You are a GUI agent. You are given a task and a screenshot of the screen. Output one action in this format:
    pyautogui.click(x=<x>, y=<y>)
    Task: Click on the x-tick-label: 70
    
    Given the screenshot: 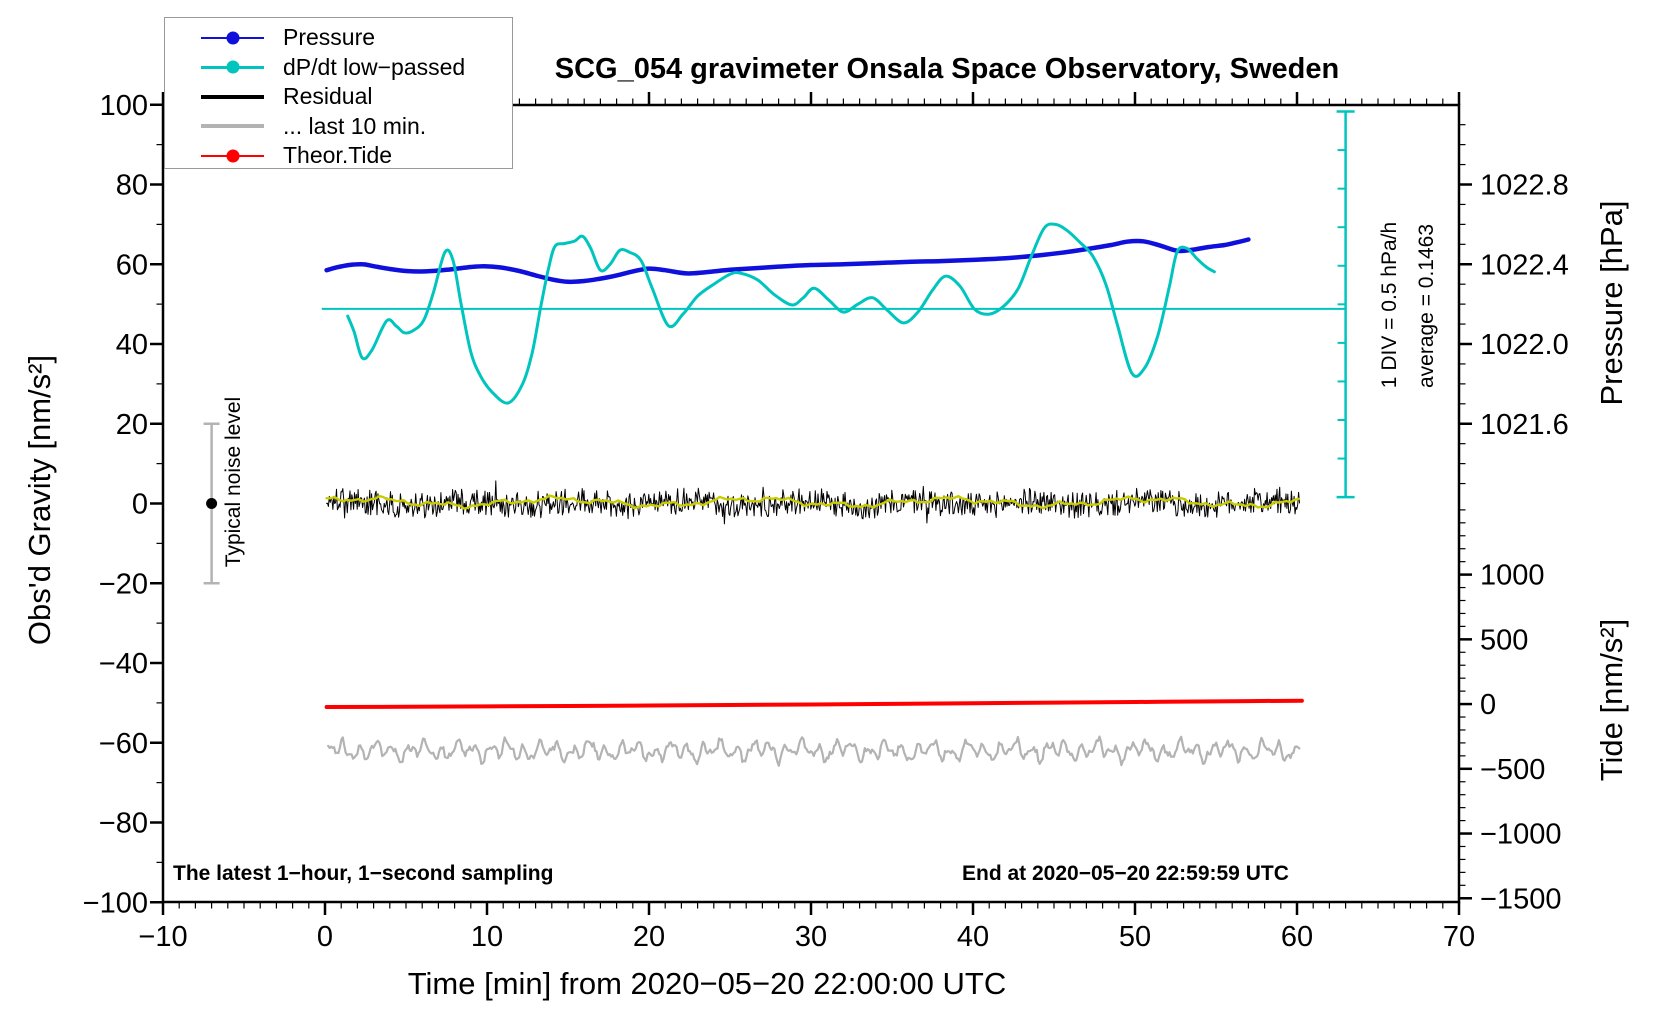 What is the action you would take?
    pyautogui.click(x=1459, y=937)
    